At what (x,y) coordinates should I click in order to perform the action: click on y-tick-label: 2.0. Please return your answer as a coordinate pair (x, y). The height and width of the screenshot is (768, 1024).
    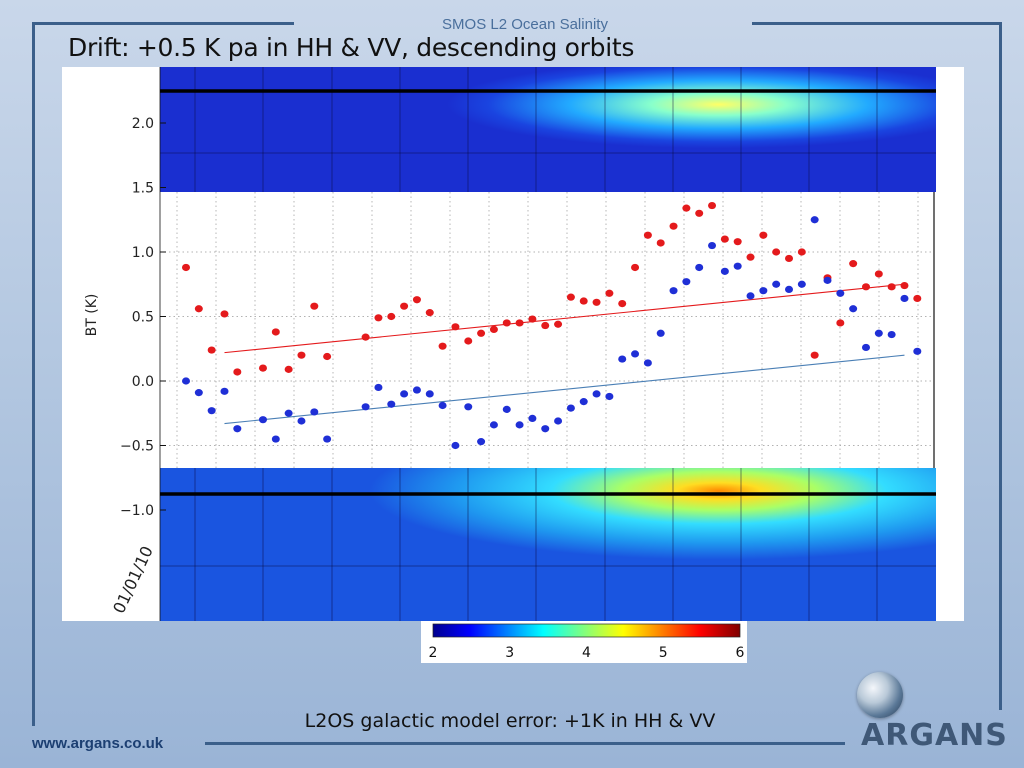
    Looking at the image, I should click on (143, 124).